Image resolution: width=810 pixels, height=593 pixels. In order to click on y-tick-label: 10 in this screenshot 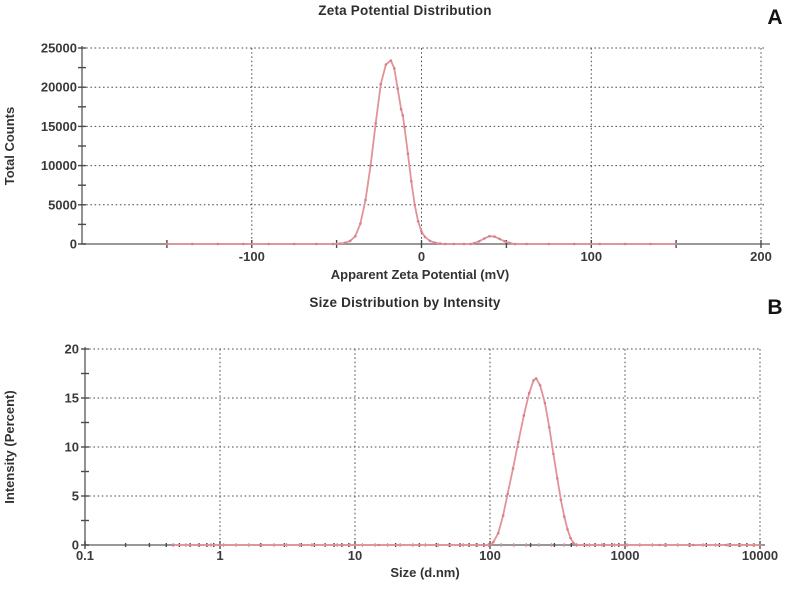, I will do `click(72, 447)`.